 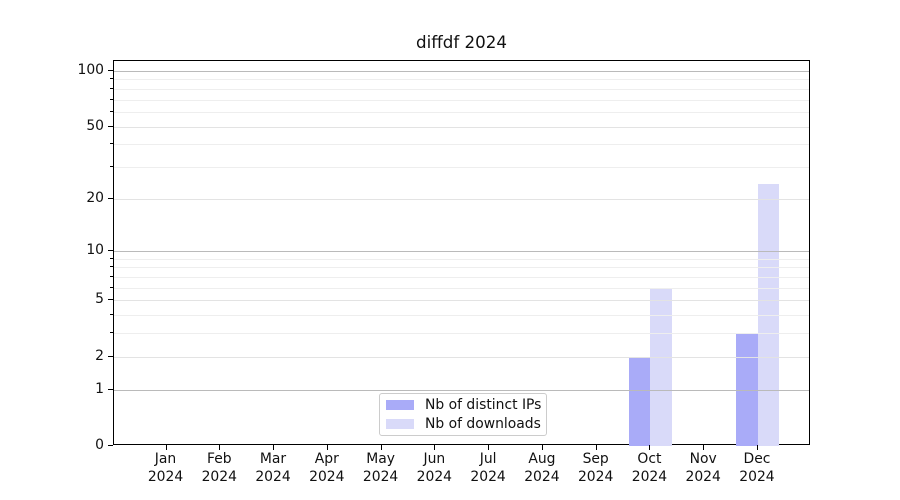 I want to click on y-tick-label: 2, so click(x=99, y=355).